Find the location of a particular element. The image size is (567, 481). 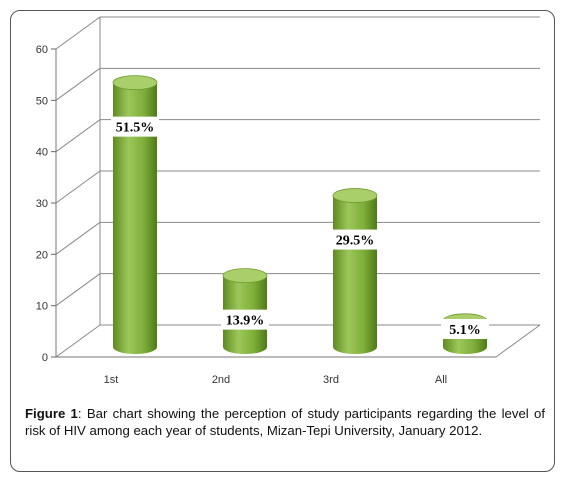

y-tick-label: 40 is located at coordinates (42, 153).